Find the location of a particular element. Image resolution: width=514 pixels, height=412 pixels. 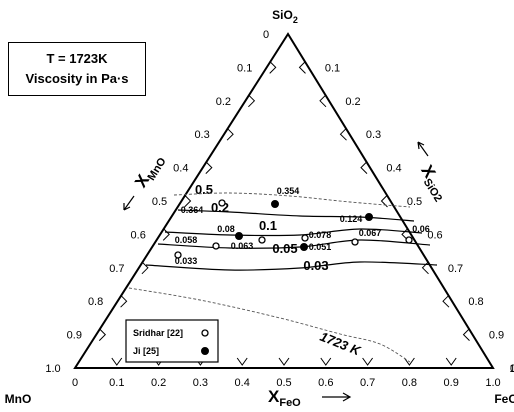

sridhar-point-label: 0.078 is located at coordinates (320, 235).